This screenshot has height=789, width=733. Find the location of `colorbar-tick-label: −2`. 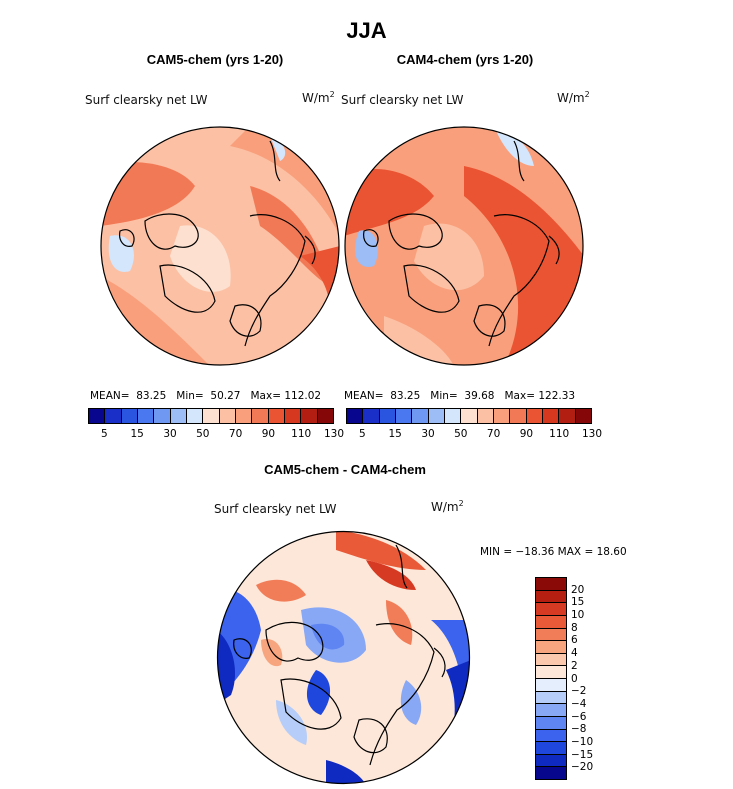

colorbar-tick-label: −2 is located at coordinates (579, 691).